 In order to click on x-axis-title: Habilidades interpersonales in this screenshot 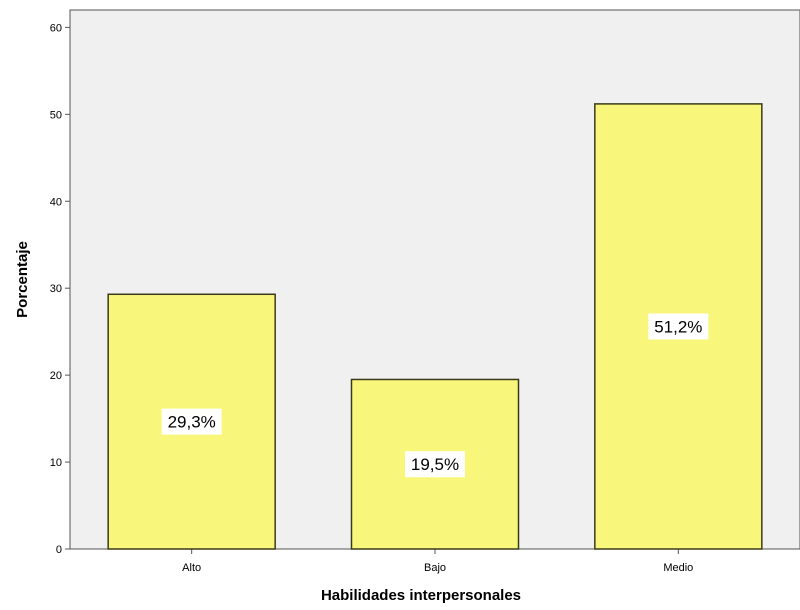, I will do `click(421, 595)`.